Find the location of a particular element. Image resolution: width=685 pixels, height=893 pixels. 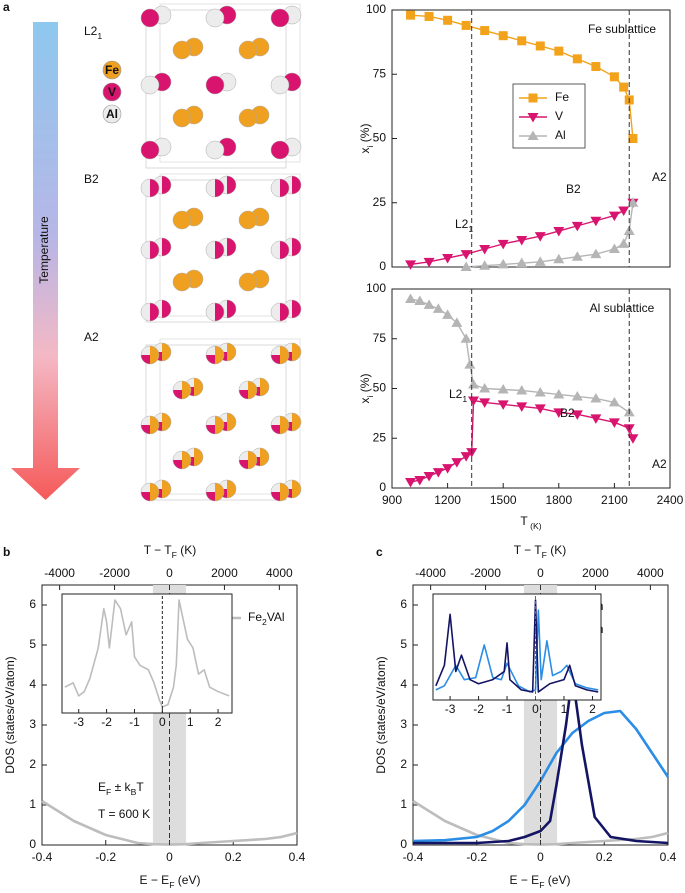

text-part: Fe is located at coordinates (255, 617).